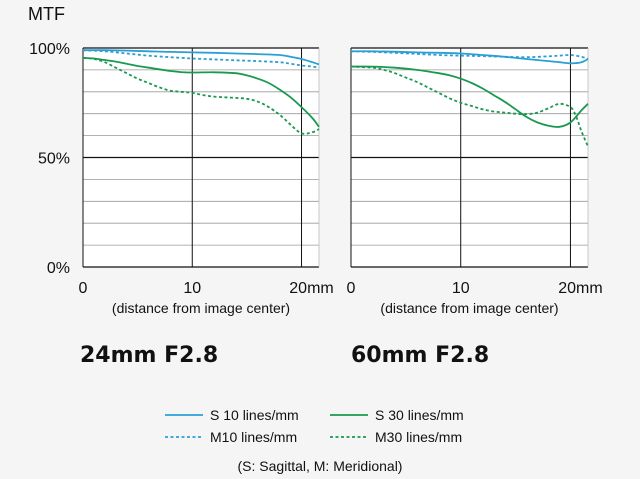  What do you see at coordinates (254, 415) in the screenshot?
I see `legend-label: S 10 lines/mm` at bounding box center [254, 415].